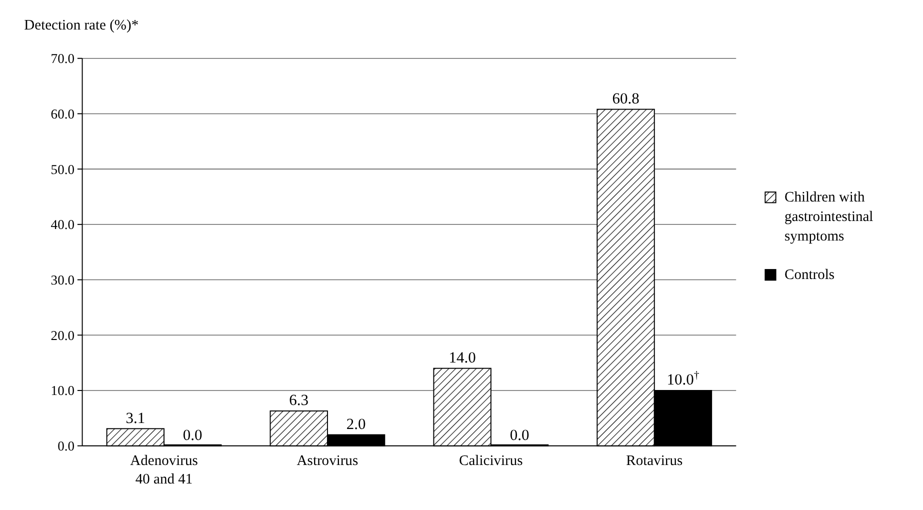 The image size is (923, 510). Describe the element at coordinates (62, 114) in the screenshot. I see `y-tick-label: 60.0` at that location.